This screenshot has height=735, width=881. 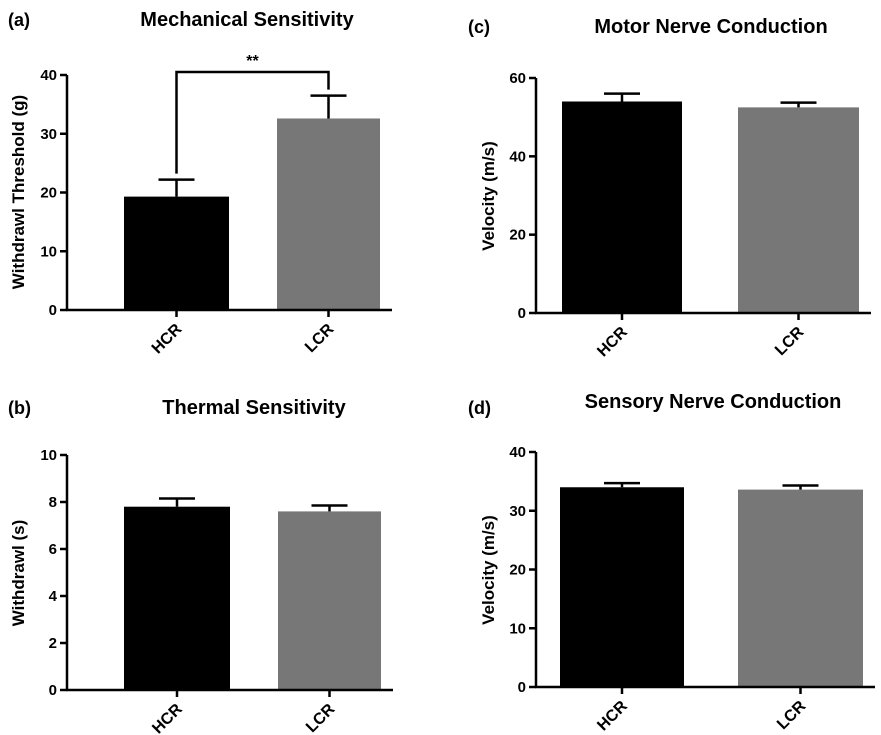 I want to click on y-tick-label: 8, so click(x=53, y=502).